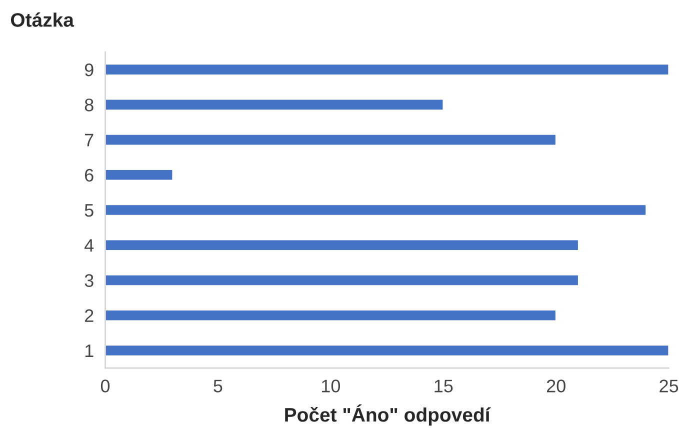  What do you see at coordinates (388, 415) in the screenshot?
I see `x-axis-title: Počet "Áno" odpovedí` at bounding box center [388, 415].